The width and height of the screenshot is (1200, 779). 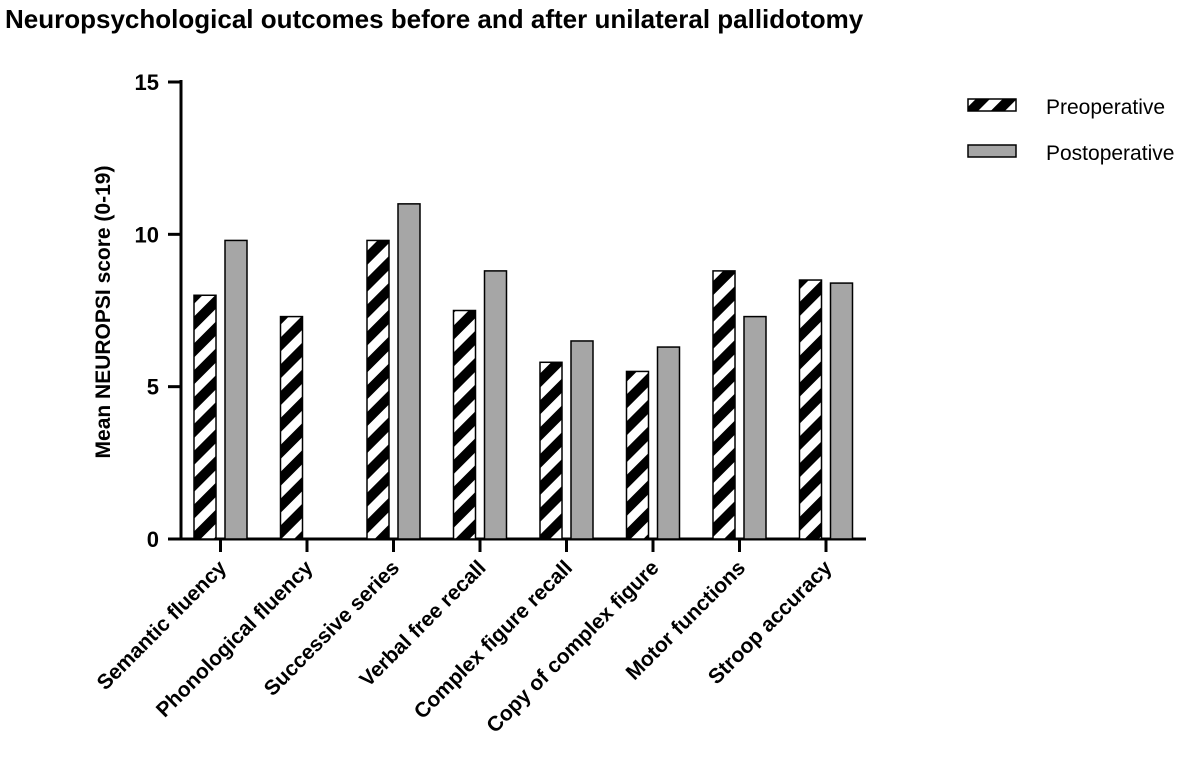 I want to click on x-tick-label: Copy of complex figure, so click(x=572, y=646).